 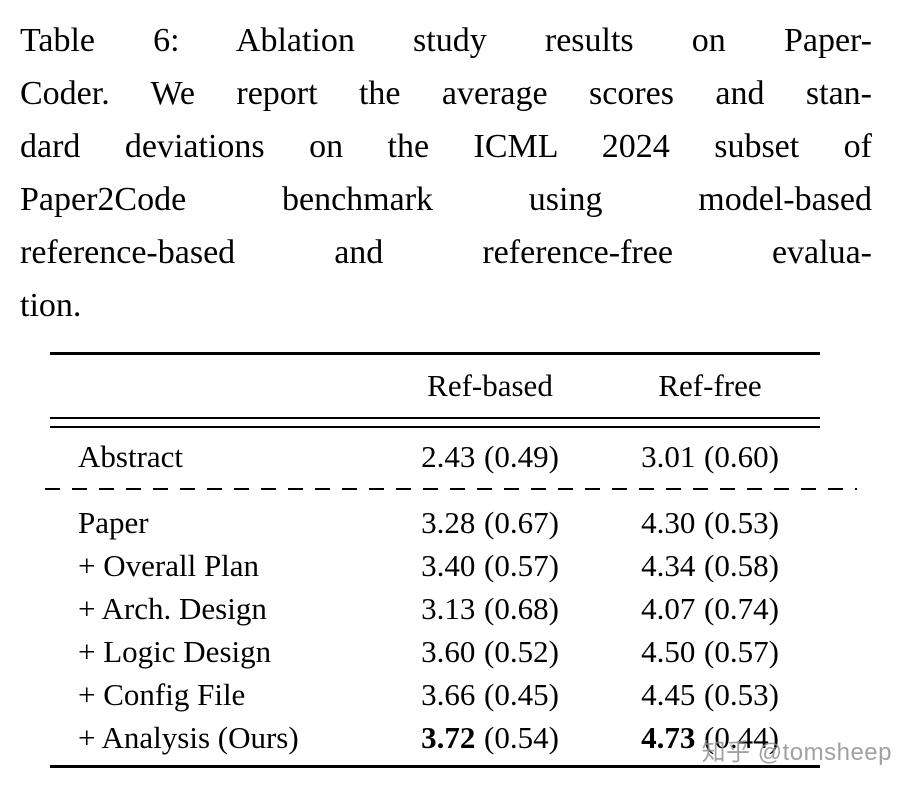 I want to click on double-rule-gap, so click(x=435, y=422).